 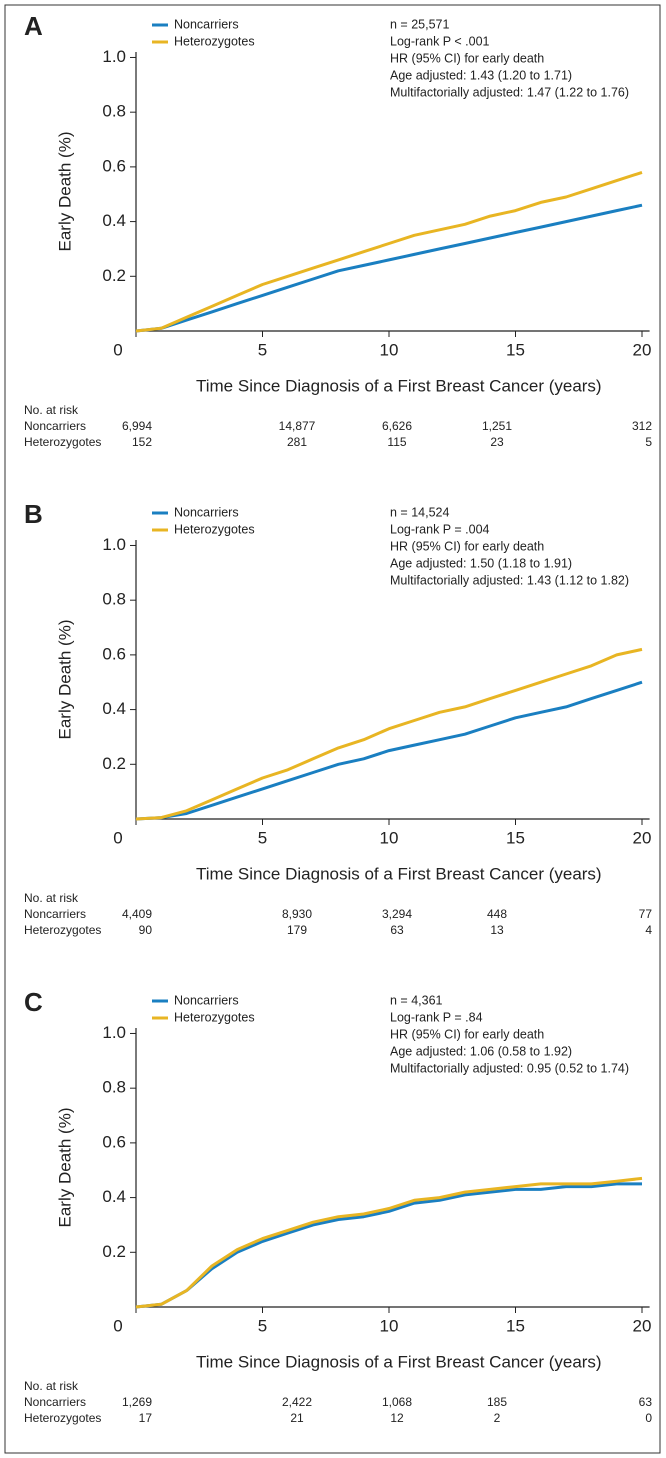 What do you see at coordinates (497, 1402) in the screenshot?
I see `risk-value: 185` at bounding box center [497, 1402].